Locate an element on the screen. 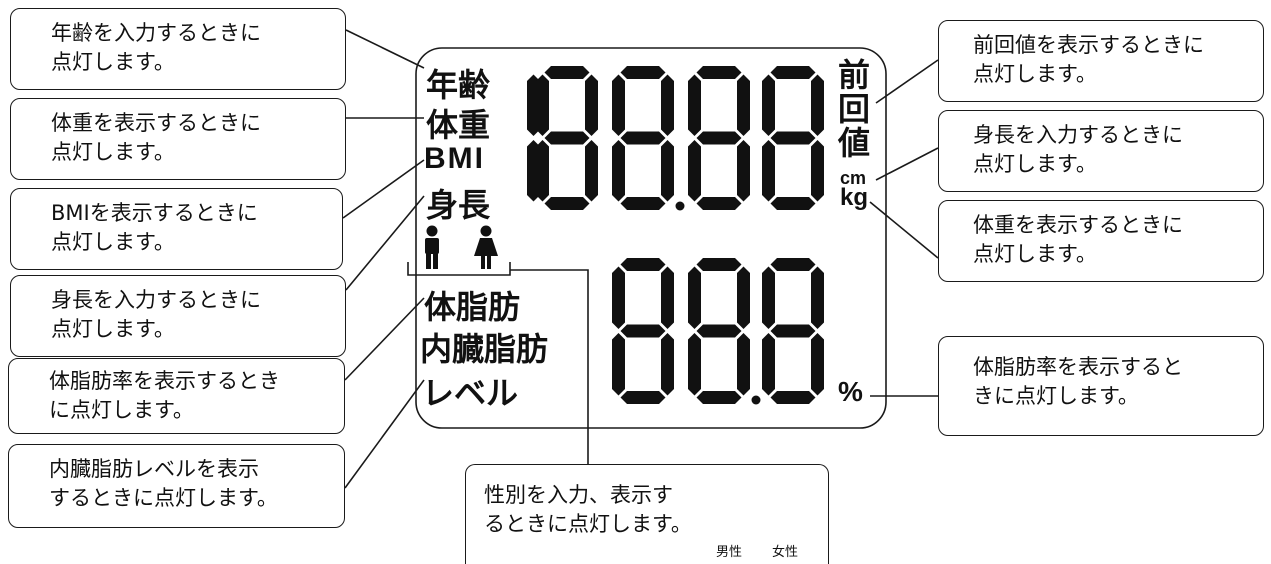  digit-upper-1-segment-f is located at coordinates (542, 105).